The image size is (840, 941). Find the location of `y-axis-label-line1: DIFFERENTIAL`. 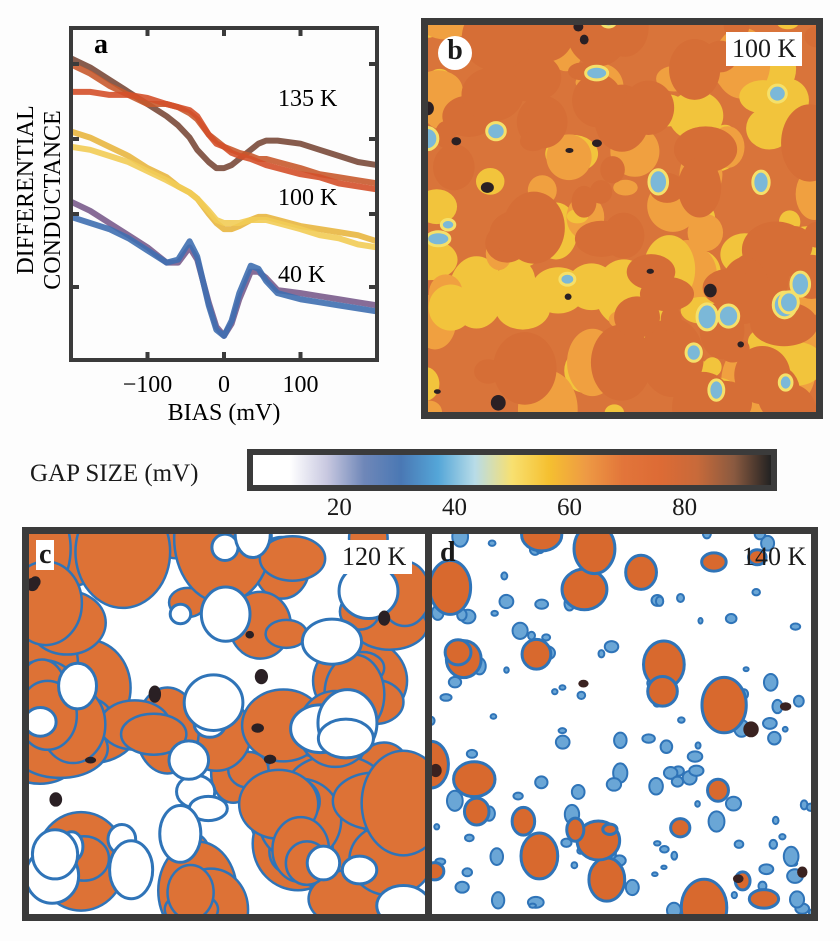

y-axis-label-line1: DIFFERENTIAL is located at coordinates (26, 189).